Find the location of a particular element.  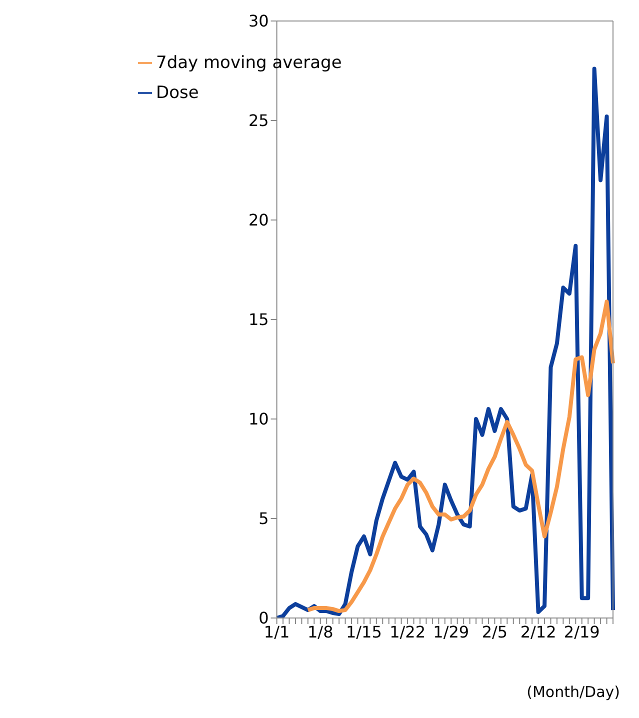

x-tick-label: 1/29 is located at coordinates (451, 632).